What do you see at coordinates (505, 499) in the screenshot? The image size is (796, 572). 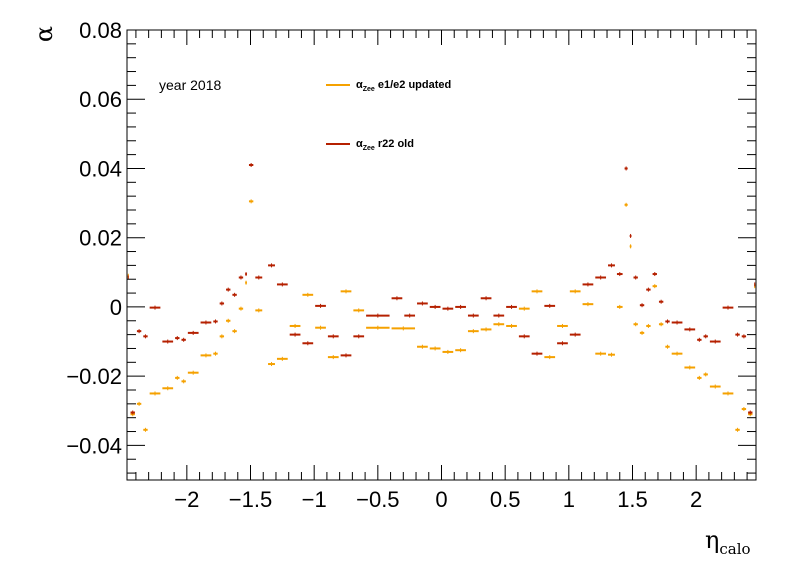 I see `x-tick-label: 0.5` at bounding box center [505, 499].